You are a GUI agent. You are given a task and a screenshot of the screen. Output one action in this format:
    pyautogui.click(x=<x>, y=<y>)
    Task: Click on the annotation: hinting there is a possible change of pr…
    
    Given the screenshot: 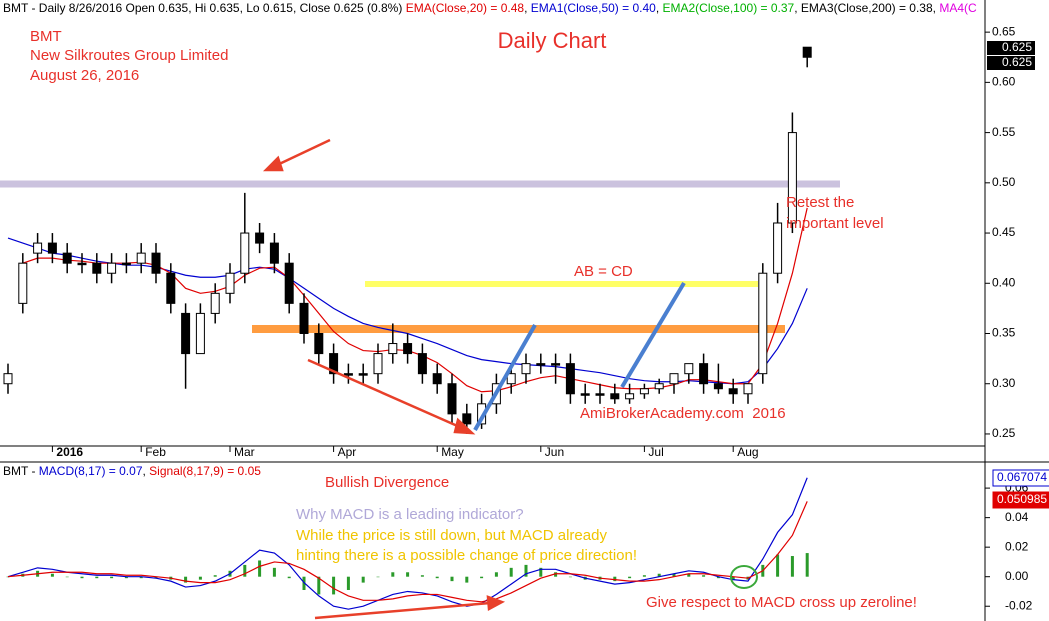 What is the action you would take?
    pyautogui.click(x=466, y=555)
    